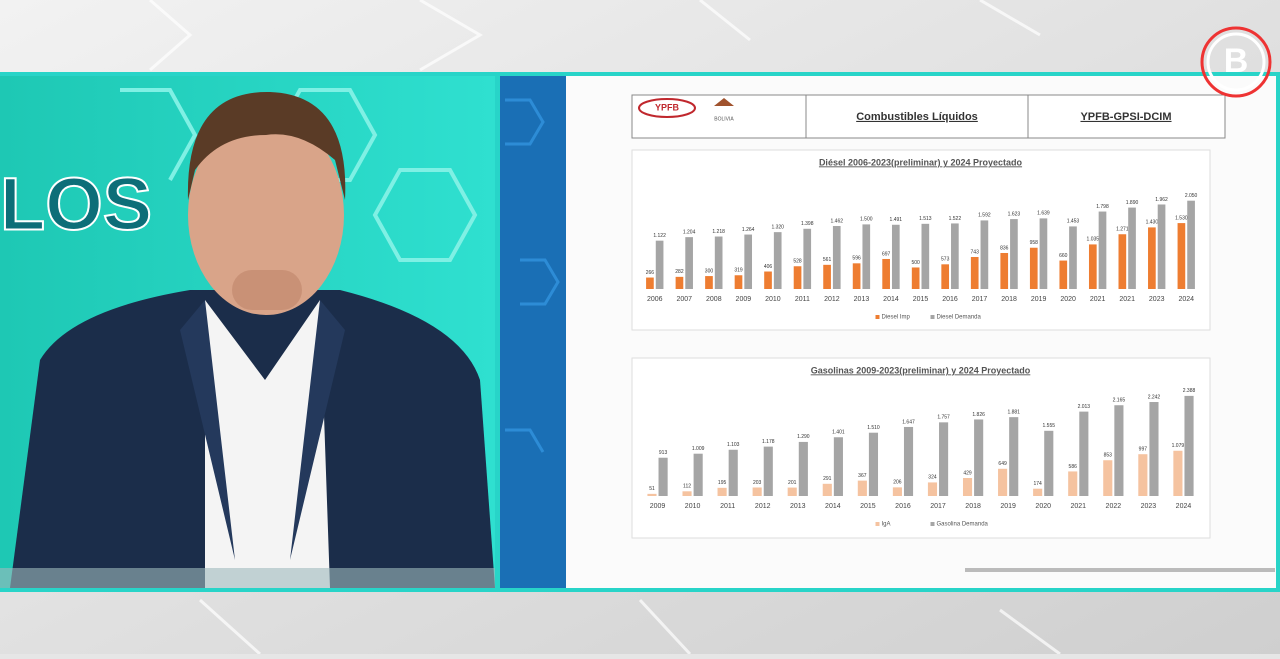  What do you see at coordinates (744, 299) in the screenshot?
I see `x-tick-label: 2009` at bounding box center [744, 299].